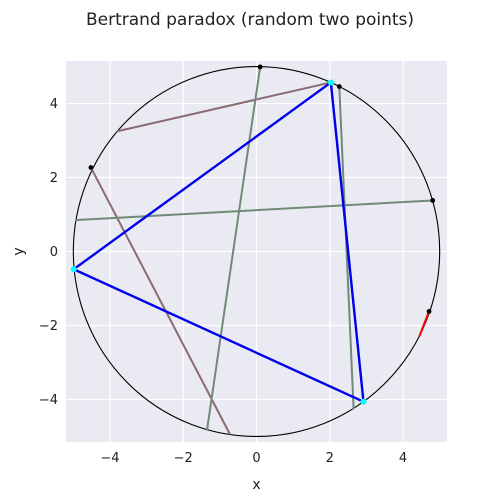 This screenshot has height=500, width=500. I want to click on x-tick-label: −2, so click(183, 458).